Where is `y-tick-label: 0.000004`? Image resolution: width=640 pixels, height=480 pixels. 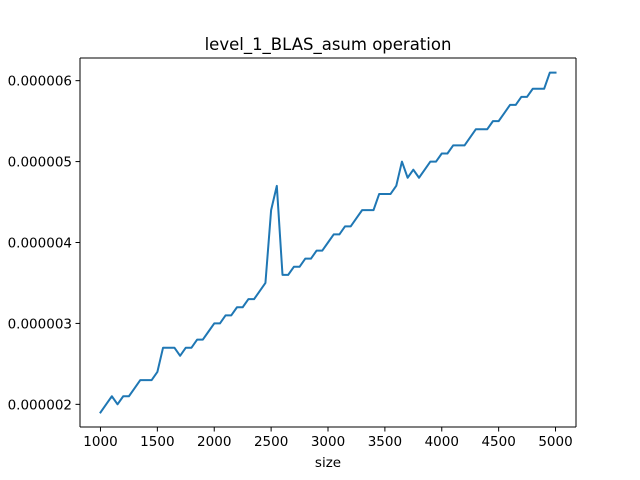
y-tick-label: 0.000004 is located at coordinates (40, 244).